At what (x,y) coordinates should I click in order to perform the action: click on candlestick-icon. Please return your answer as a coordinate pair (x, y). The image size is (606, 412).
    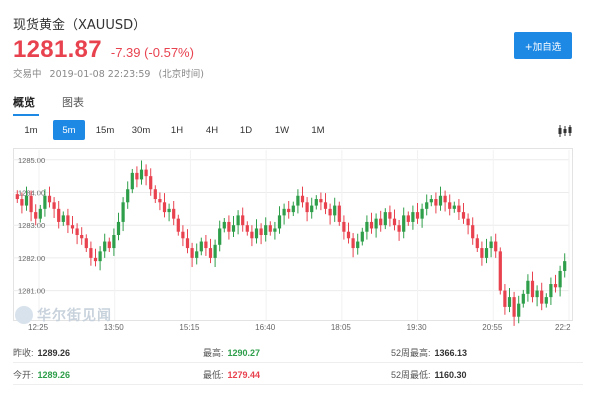
    Looking at the image, I should click on (565, 130).